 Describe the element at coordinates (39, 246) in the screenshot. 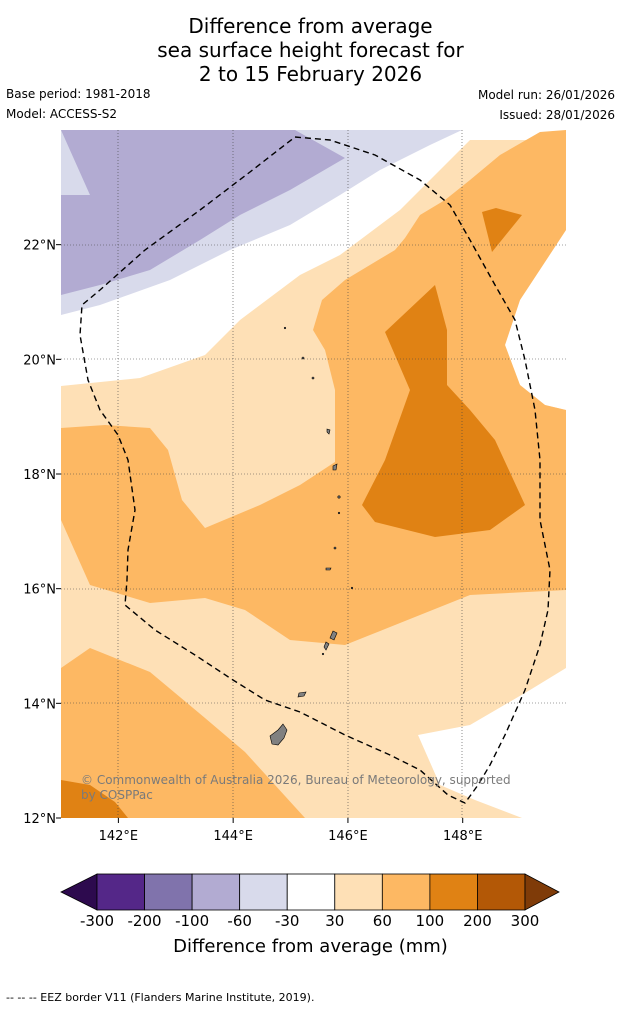

I see `y-tick-label: 22°N` at that location.